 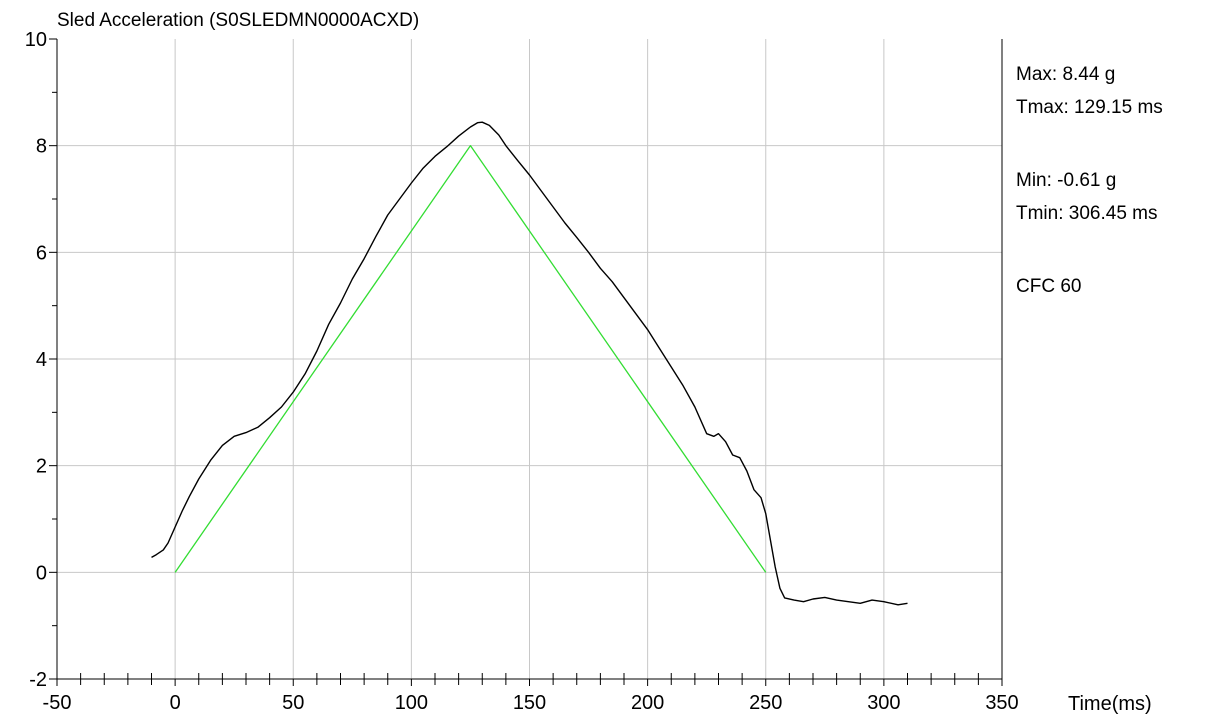 I want to click on stat-tmin: Tmin: 306.45 ms, so click(x=1087, y=213).